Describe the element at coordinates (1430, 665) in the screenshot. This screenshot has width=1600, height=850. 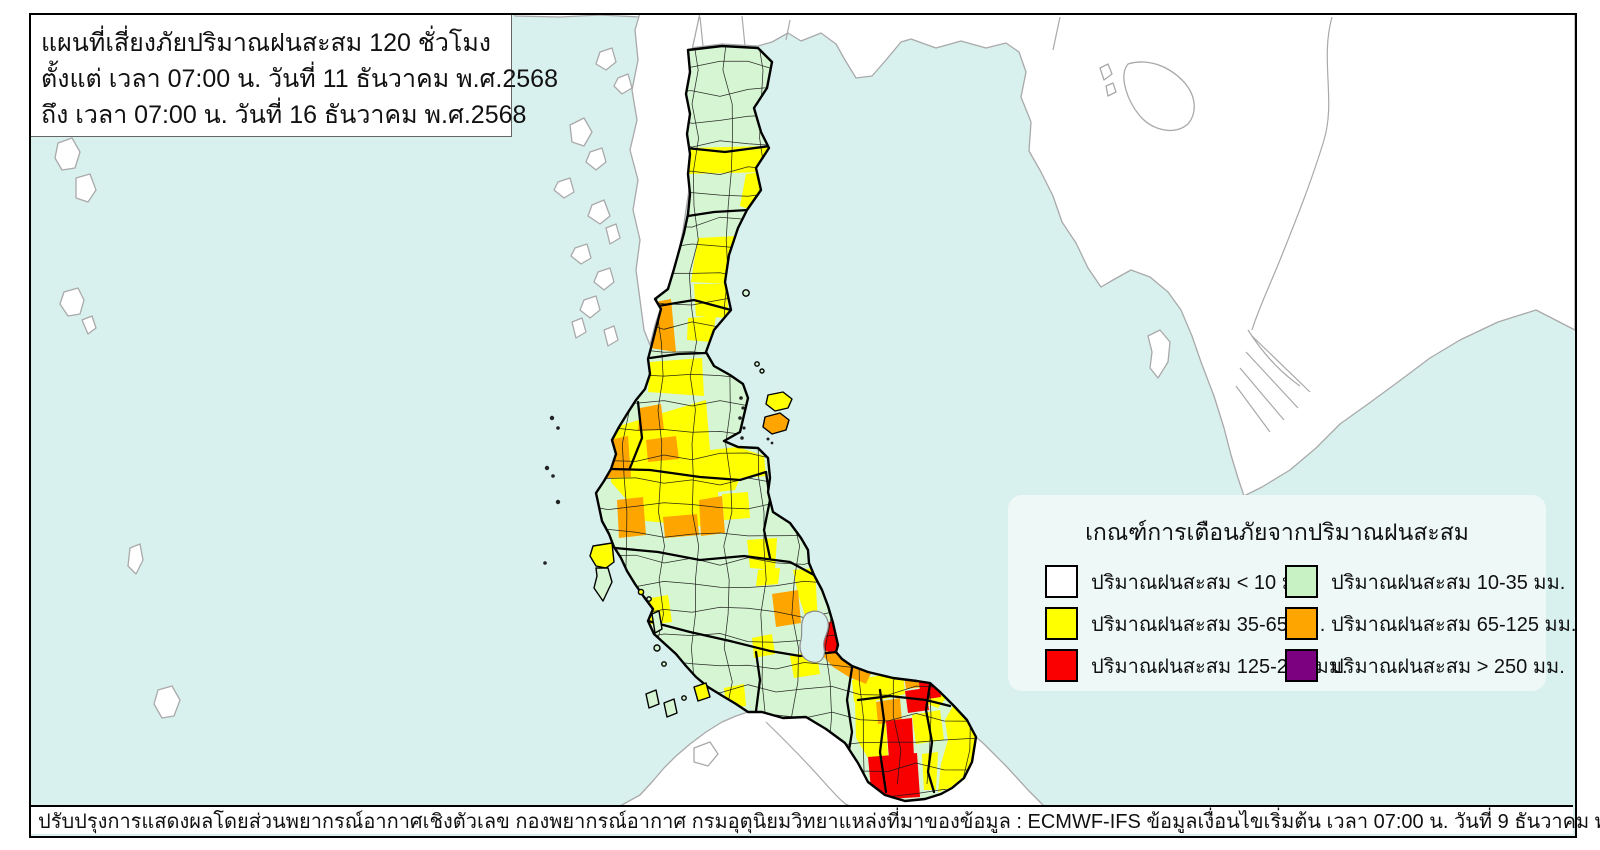
I see `legend-item-gt250: ปริมาณฝนสะสม > 250 มม.` at that location.